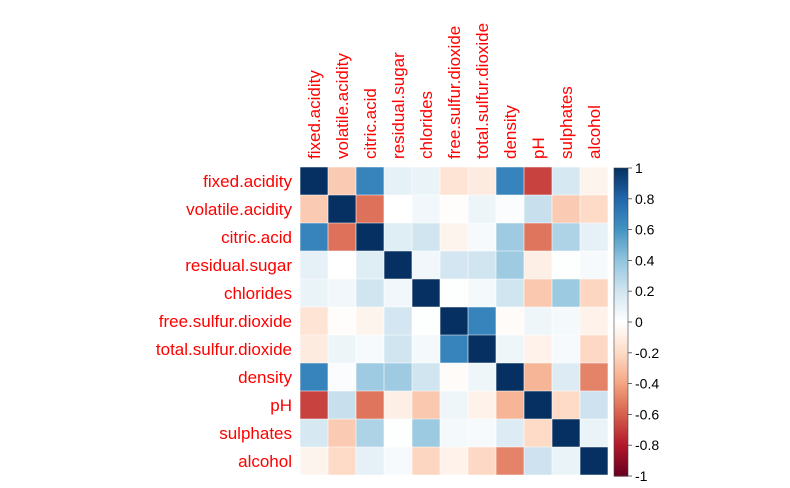  Describe the element at coordinates (370, 209) in the screenshot. I see `cell-volatile-acidity-citric-acid` at that location.